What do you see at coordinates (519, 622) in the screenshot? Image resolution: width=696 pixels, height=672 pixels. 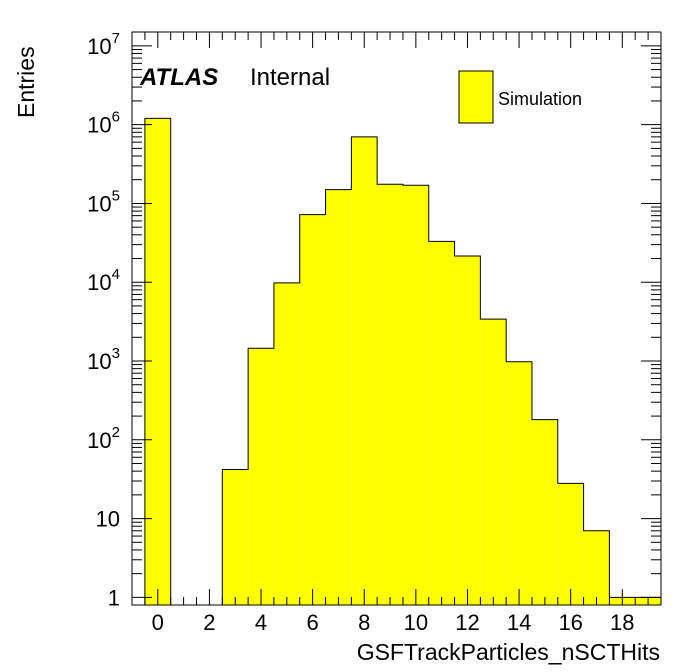 I see `x-tick-label: 14` at bounding box center [519, 622].